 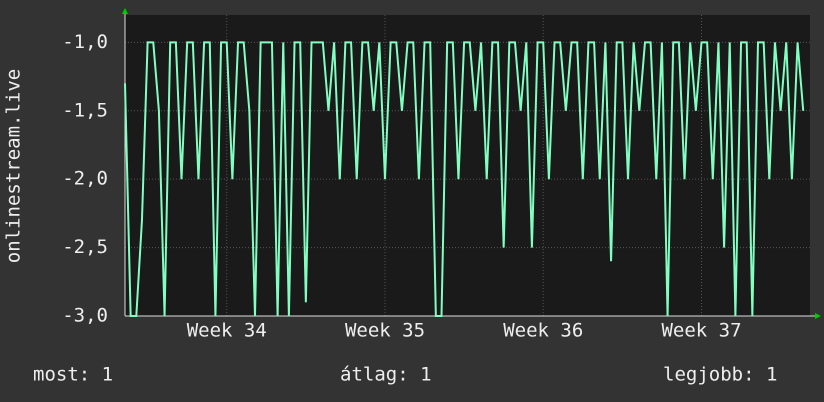 I want to click on y-tick-label: -2,5, so click(x=85, y=247).